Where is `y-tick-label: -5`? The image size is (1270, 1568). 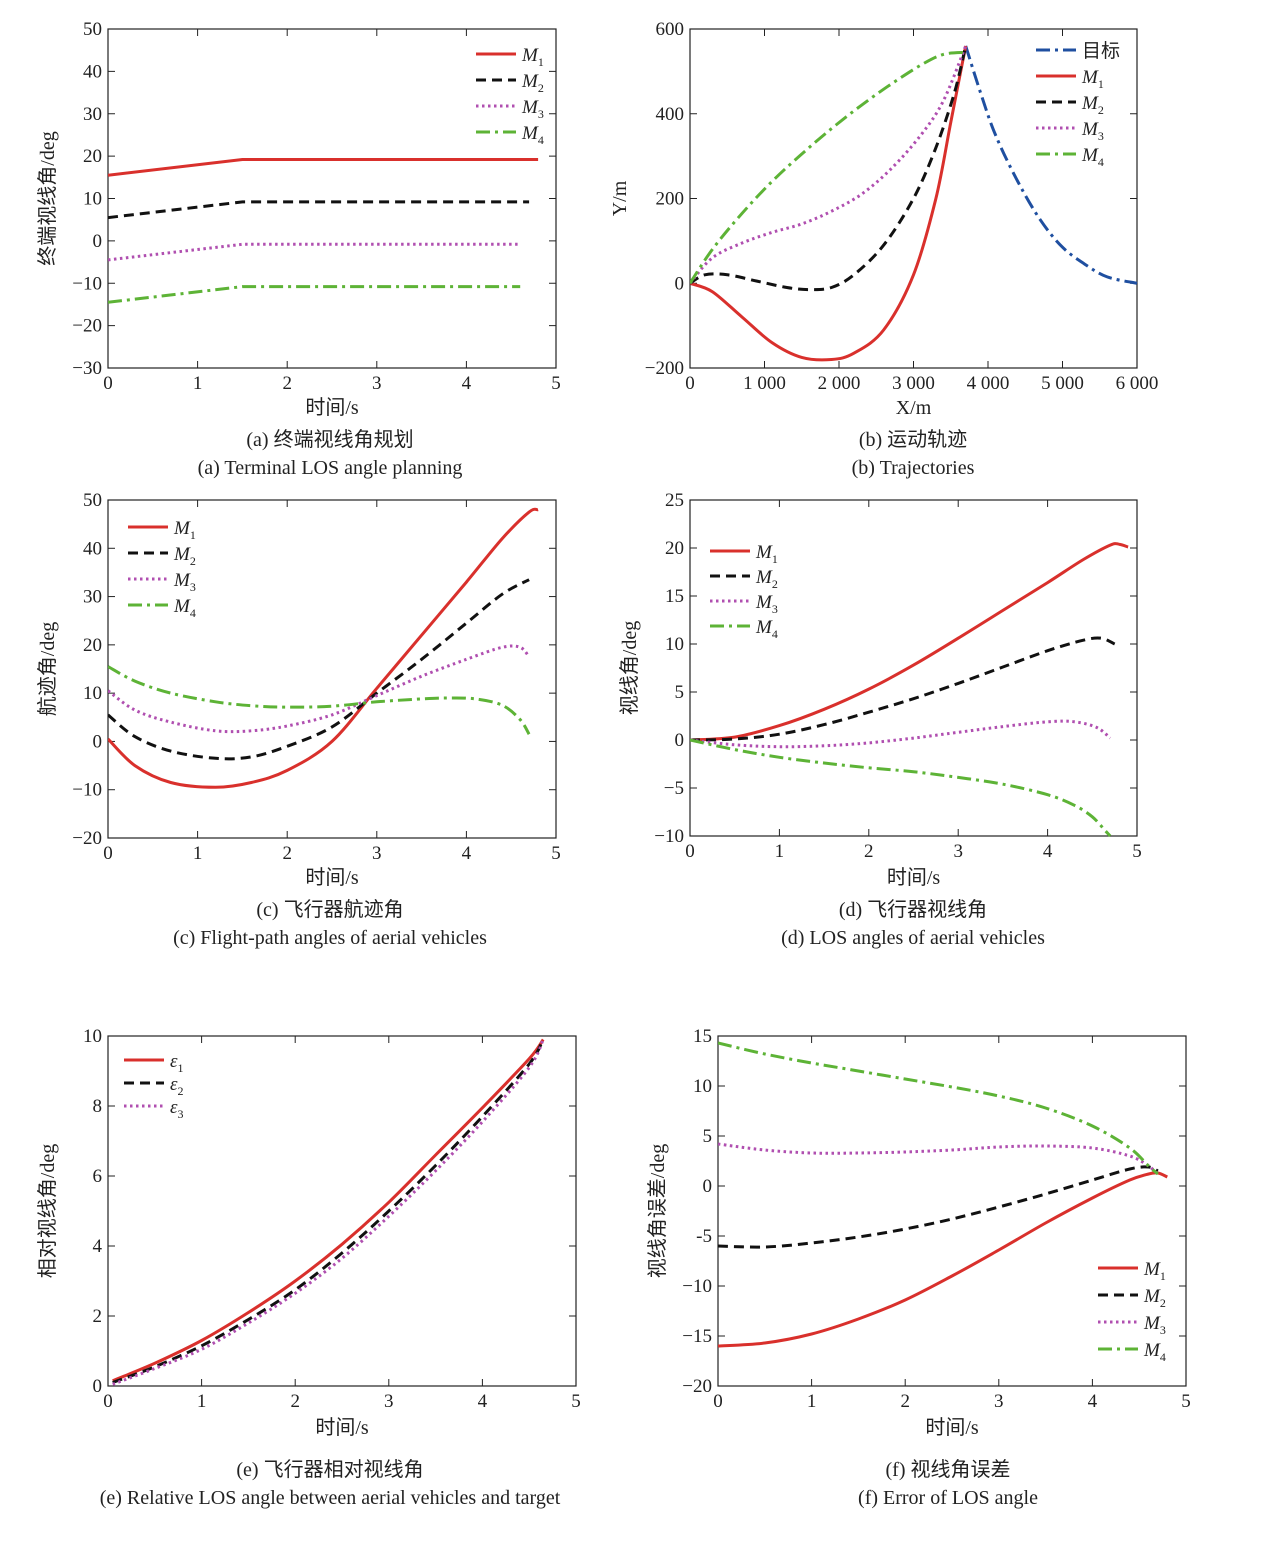 y-tick-label: -5 is located at coordinates (704, 1236).